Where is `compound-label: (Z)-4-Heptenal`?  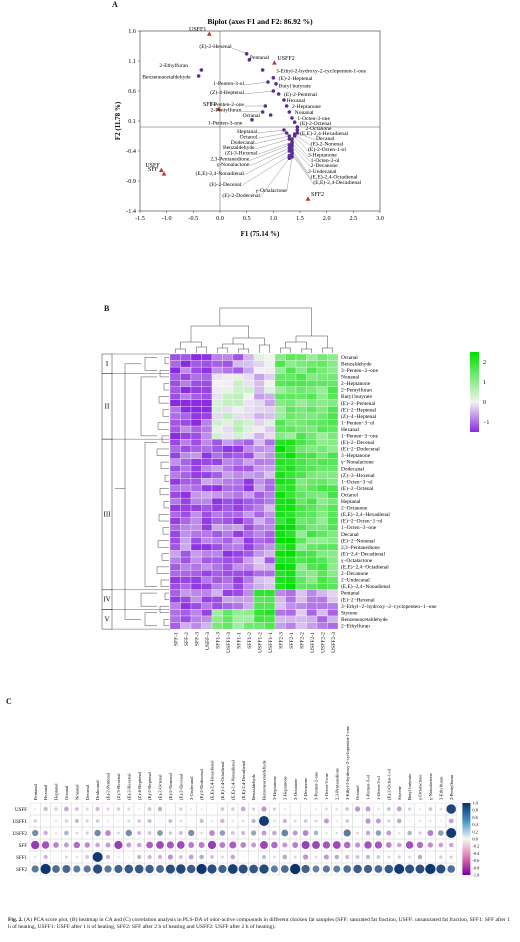
compound-label: (Z)-4-Heptenal is located at coordinates (227, 92).